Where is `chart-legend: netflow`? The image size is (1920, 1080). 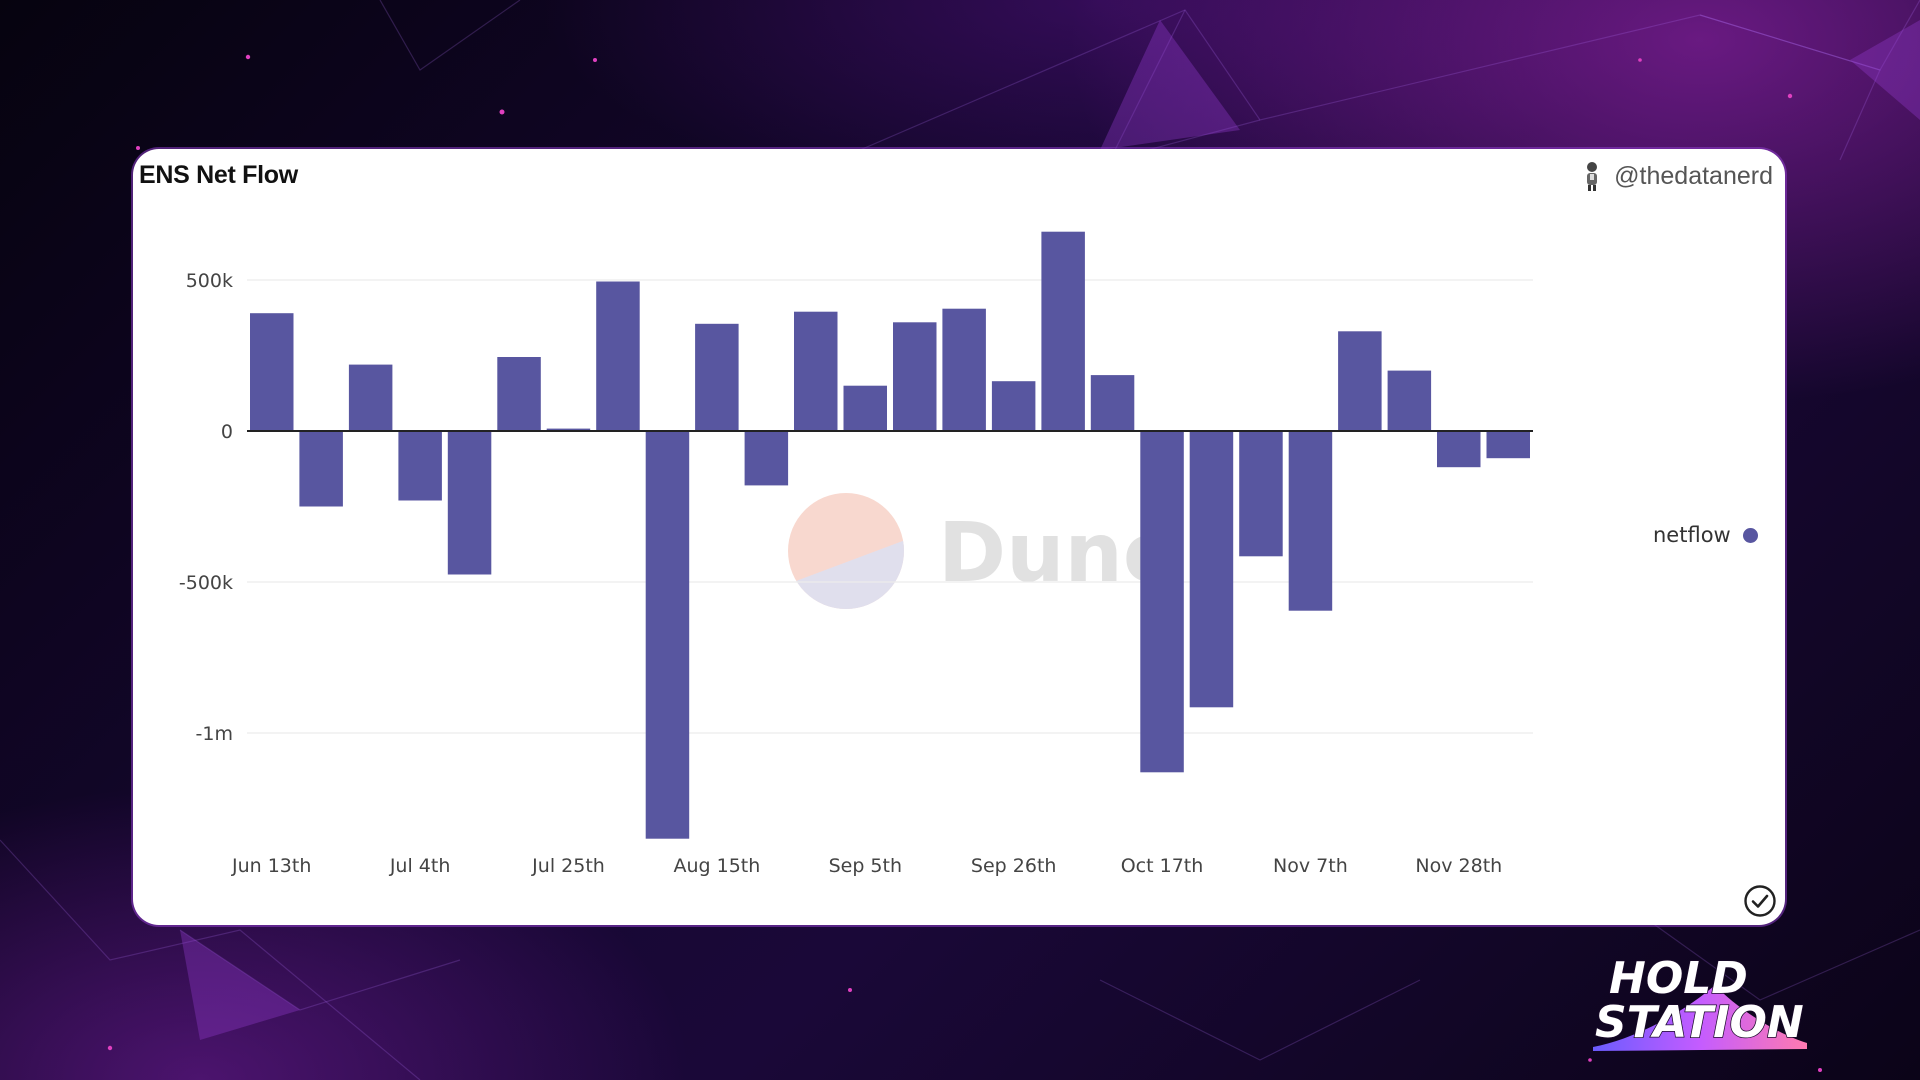 chart-legend: netflow is located at coordinates (1705, 535).